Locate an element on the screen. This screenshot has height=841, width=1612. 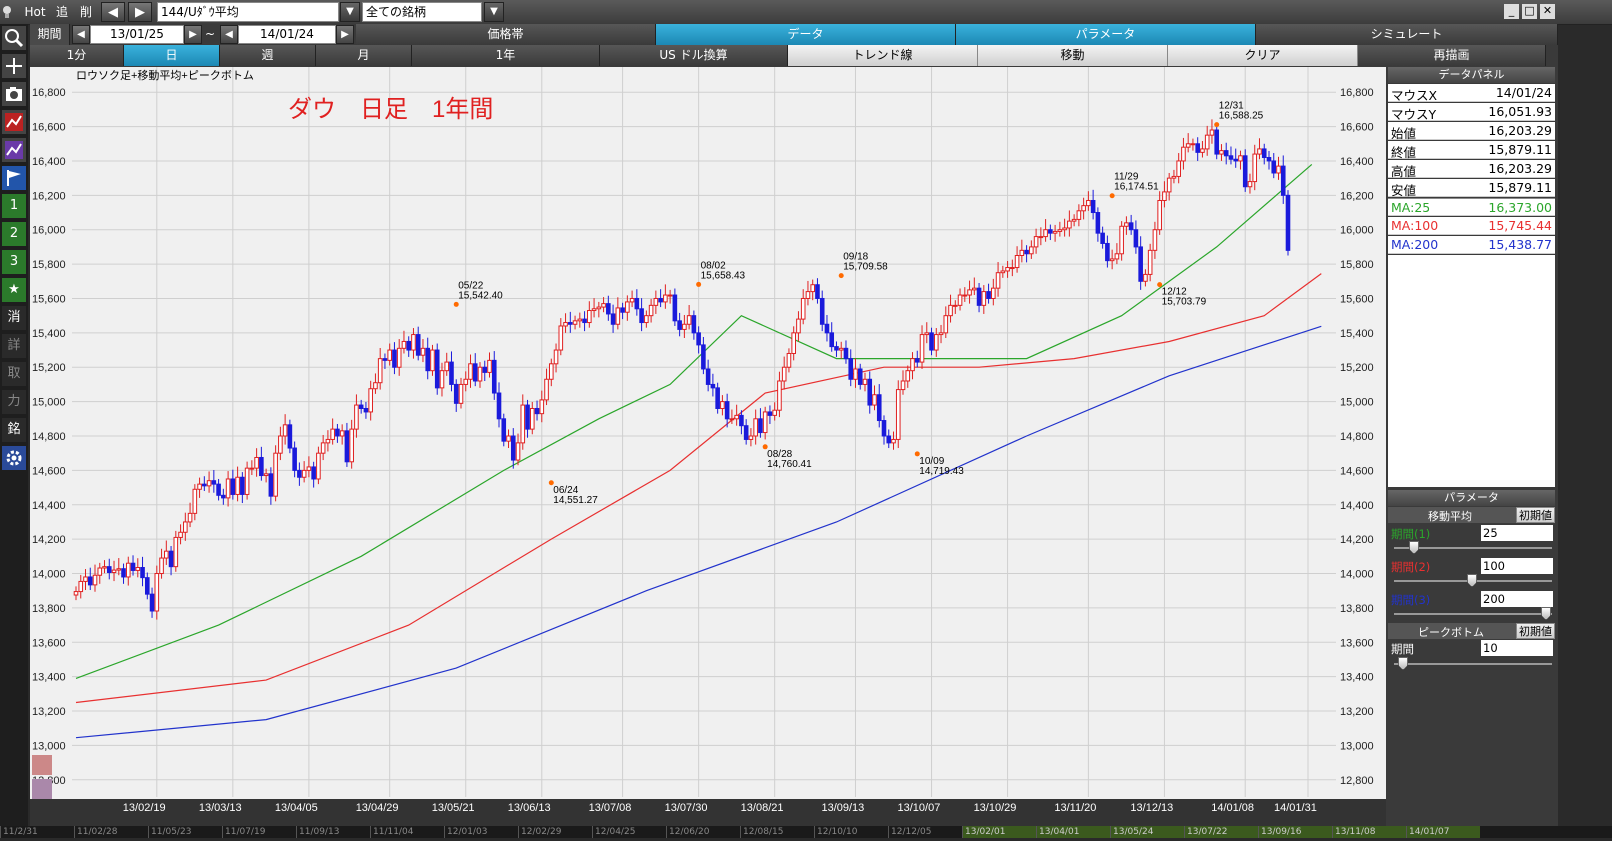
period-input: 25 is located at coordinates (1517, 533).